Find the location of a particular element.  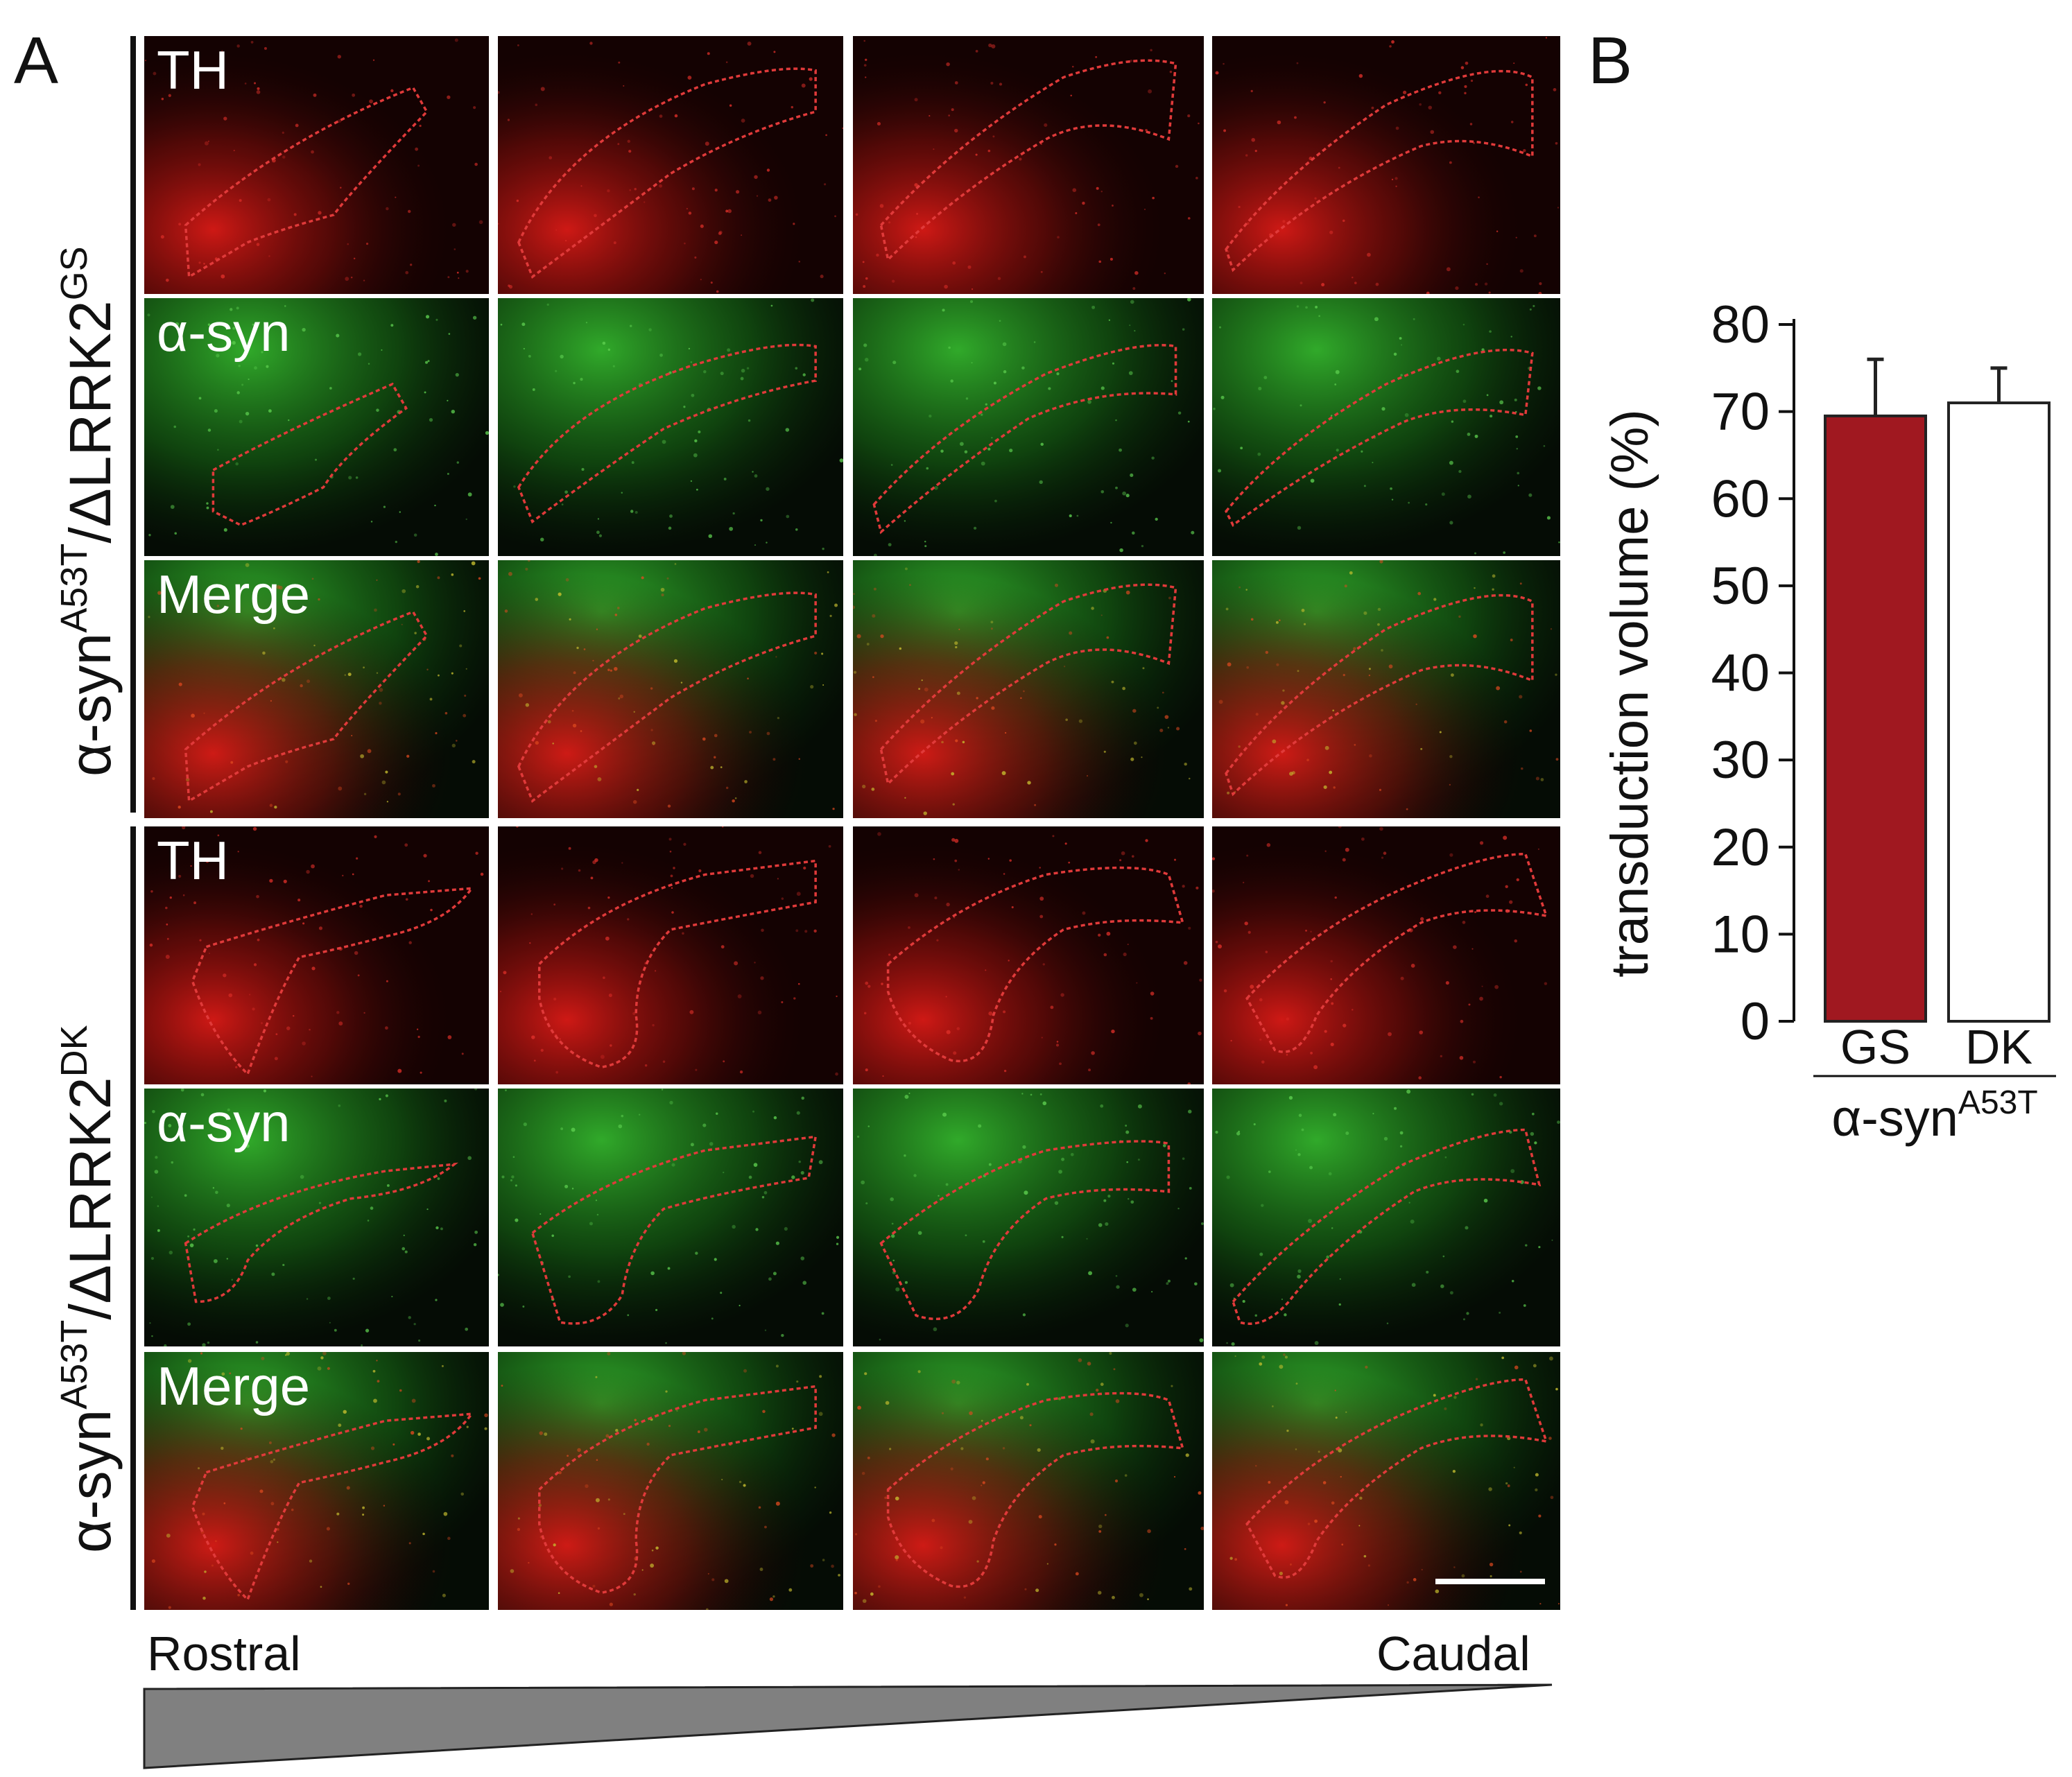

micrograph-tile-r6-c4 is located at coordinates (1386, 1481).